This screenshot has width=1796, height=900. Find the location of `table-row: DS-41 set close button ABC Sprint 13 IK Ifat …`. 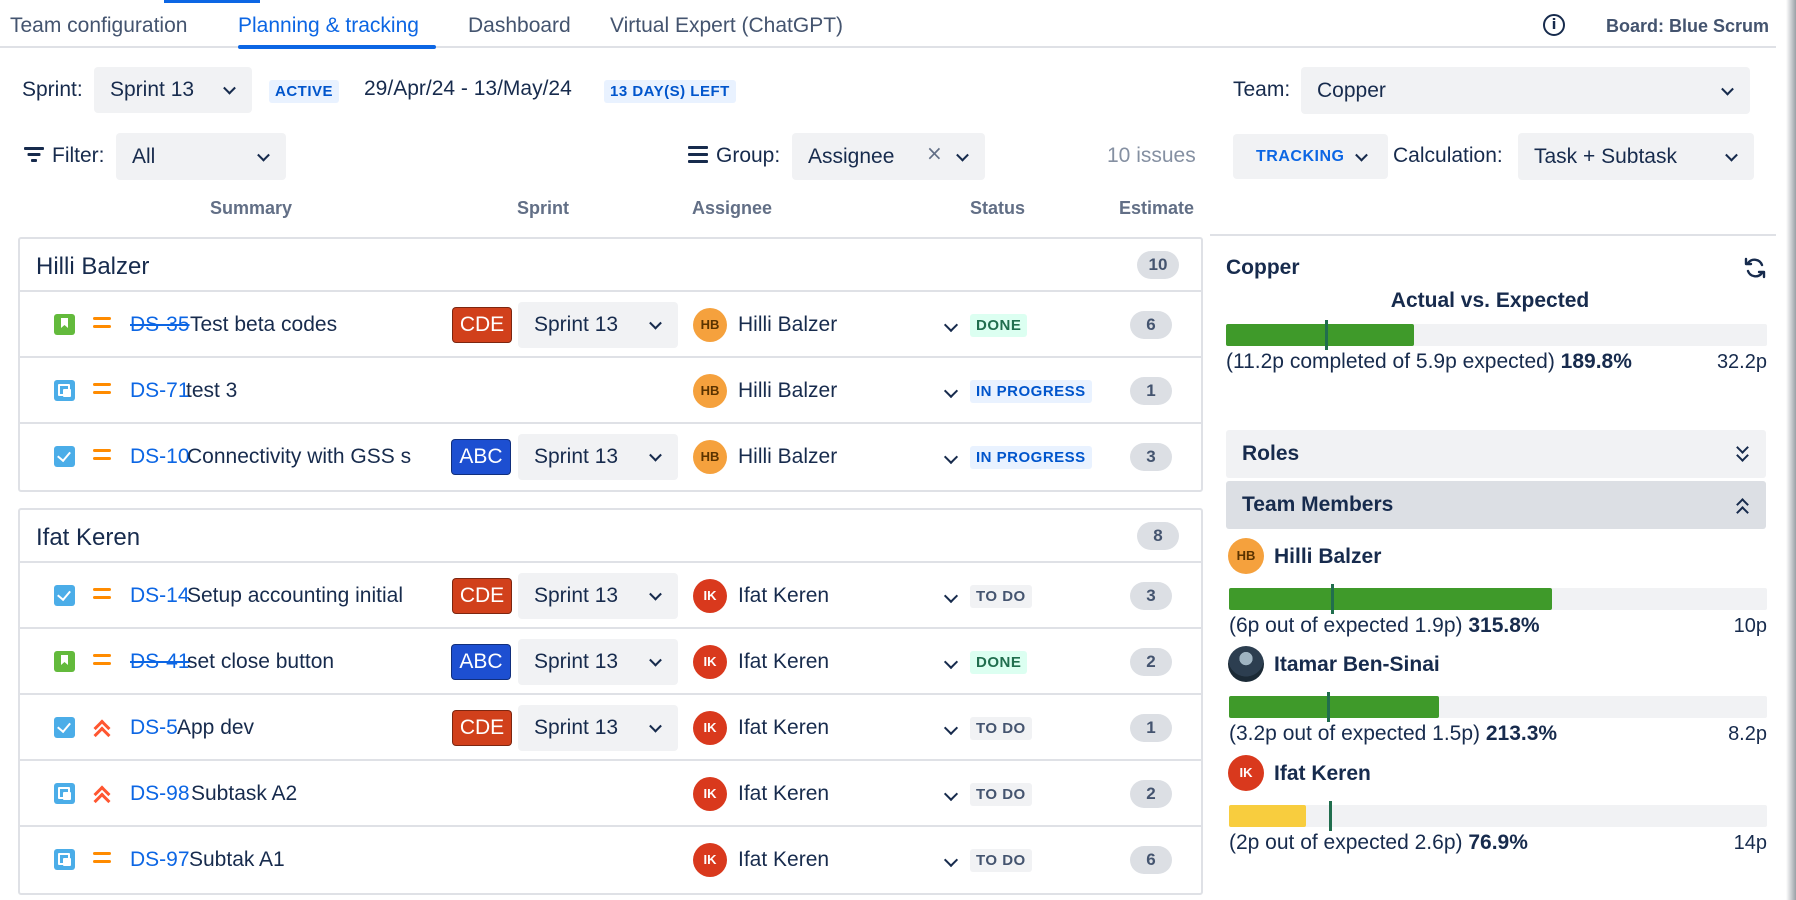

table-row: DS-41 set close button ABC Sprint 13 IK Ifat … is located at coordinates (610, 662).